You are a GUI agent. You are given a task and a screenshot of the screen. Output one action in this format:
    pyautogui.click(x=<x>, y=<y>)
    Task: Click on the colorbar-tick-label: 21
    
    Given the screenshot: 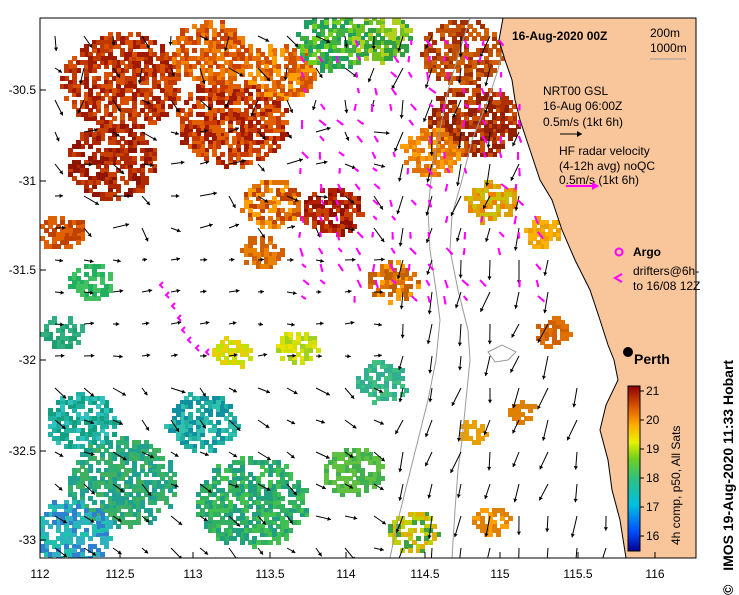 What is the action you would take?
    pyautogui.click(x=653, y=391)
    